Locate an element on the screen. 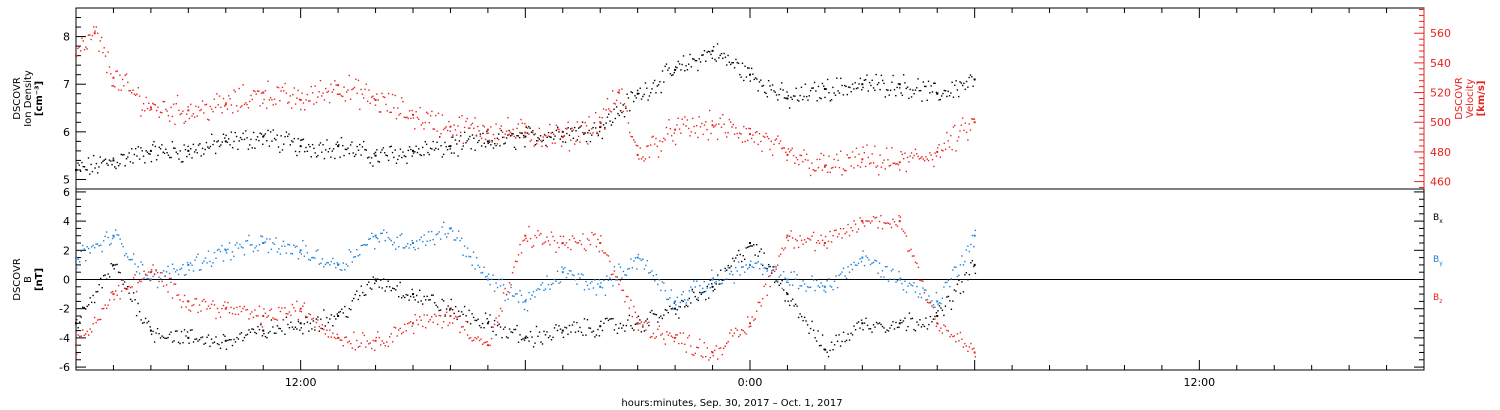  y-tick-label-right: 460 is located at coordinates (1440, 182).